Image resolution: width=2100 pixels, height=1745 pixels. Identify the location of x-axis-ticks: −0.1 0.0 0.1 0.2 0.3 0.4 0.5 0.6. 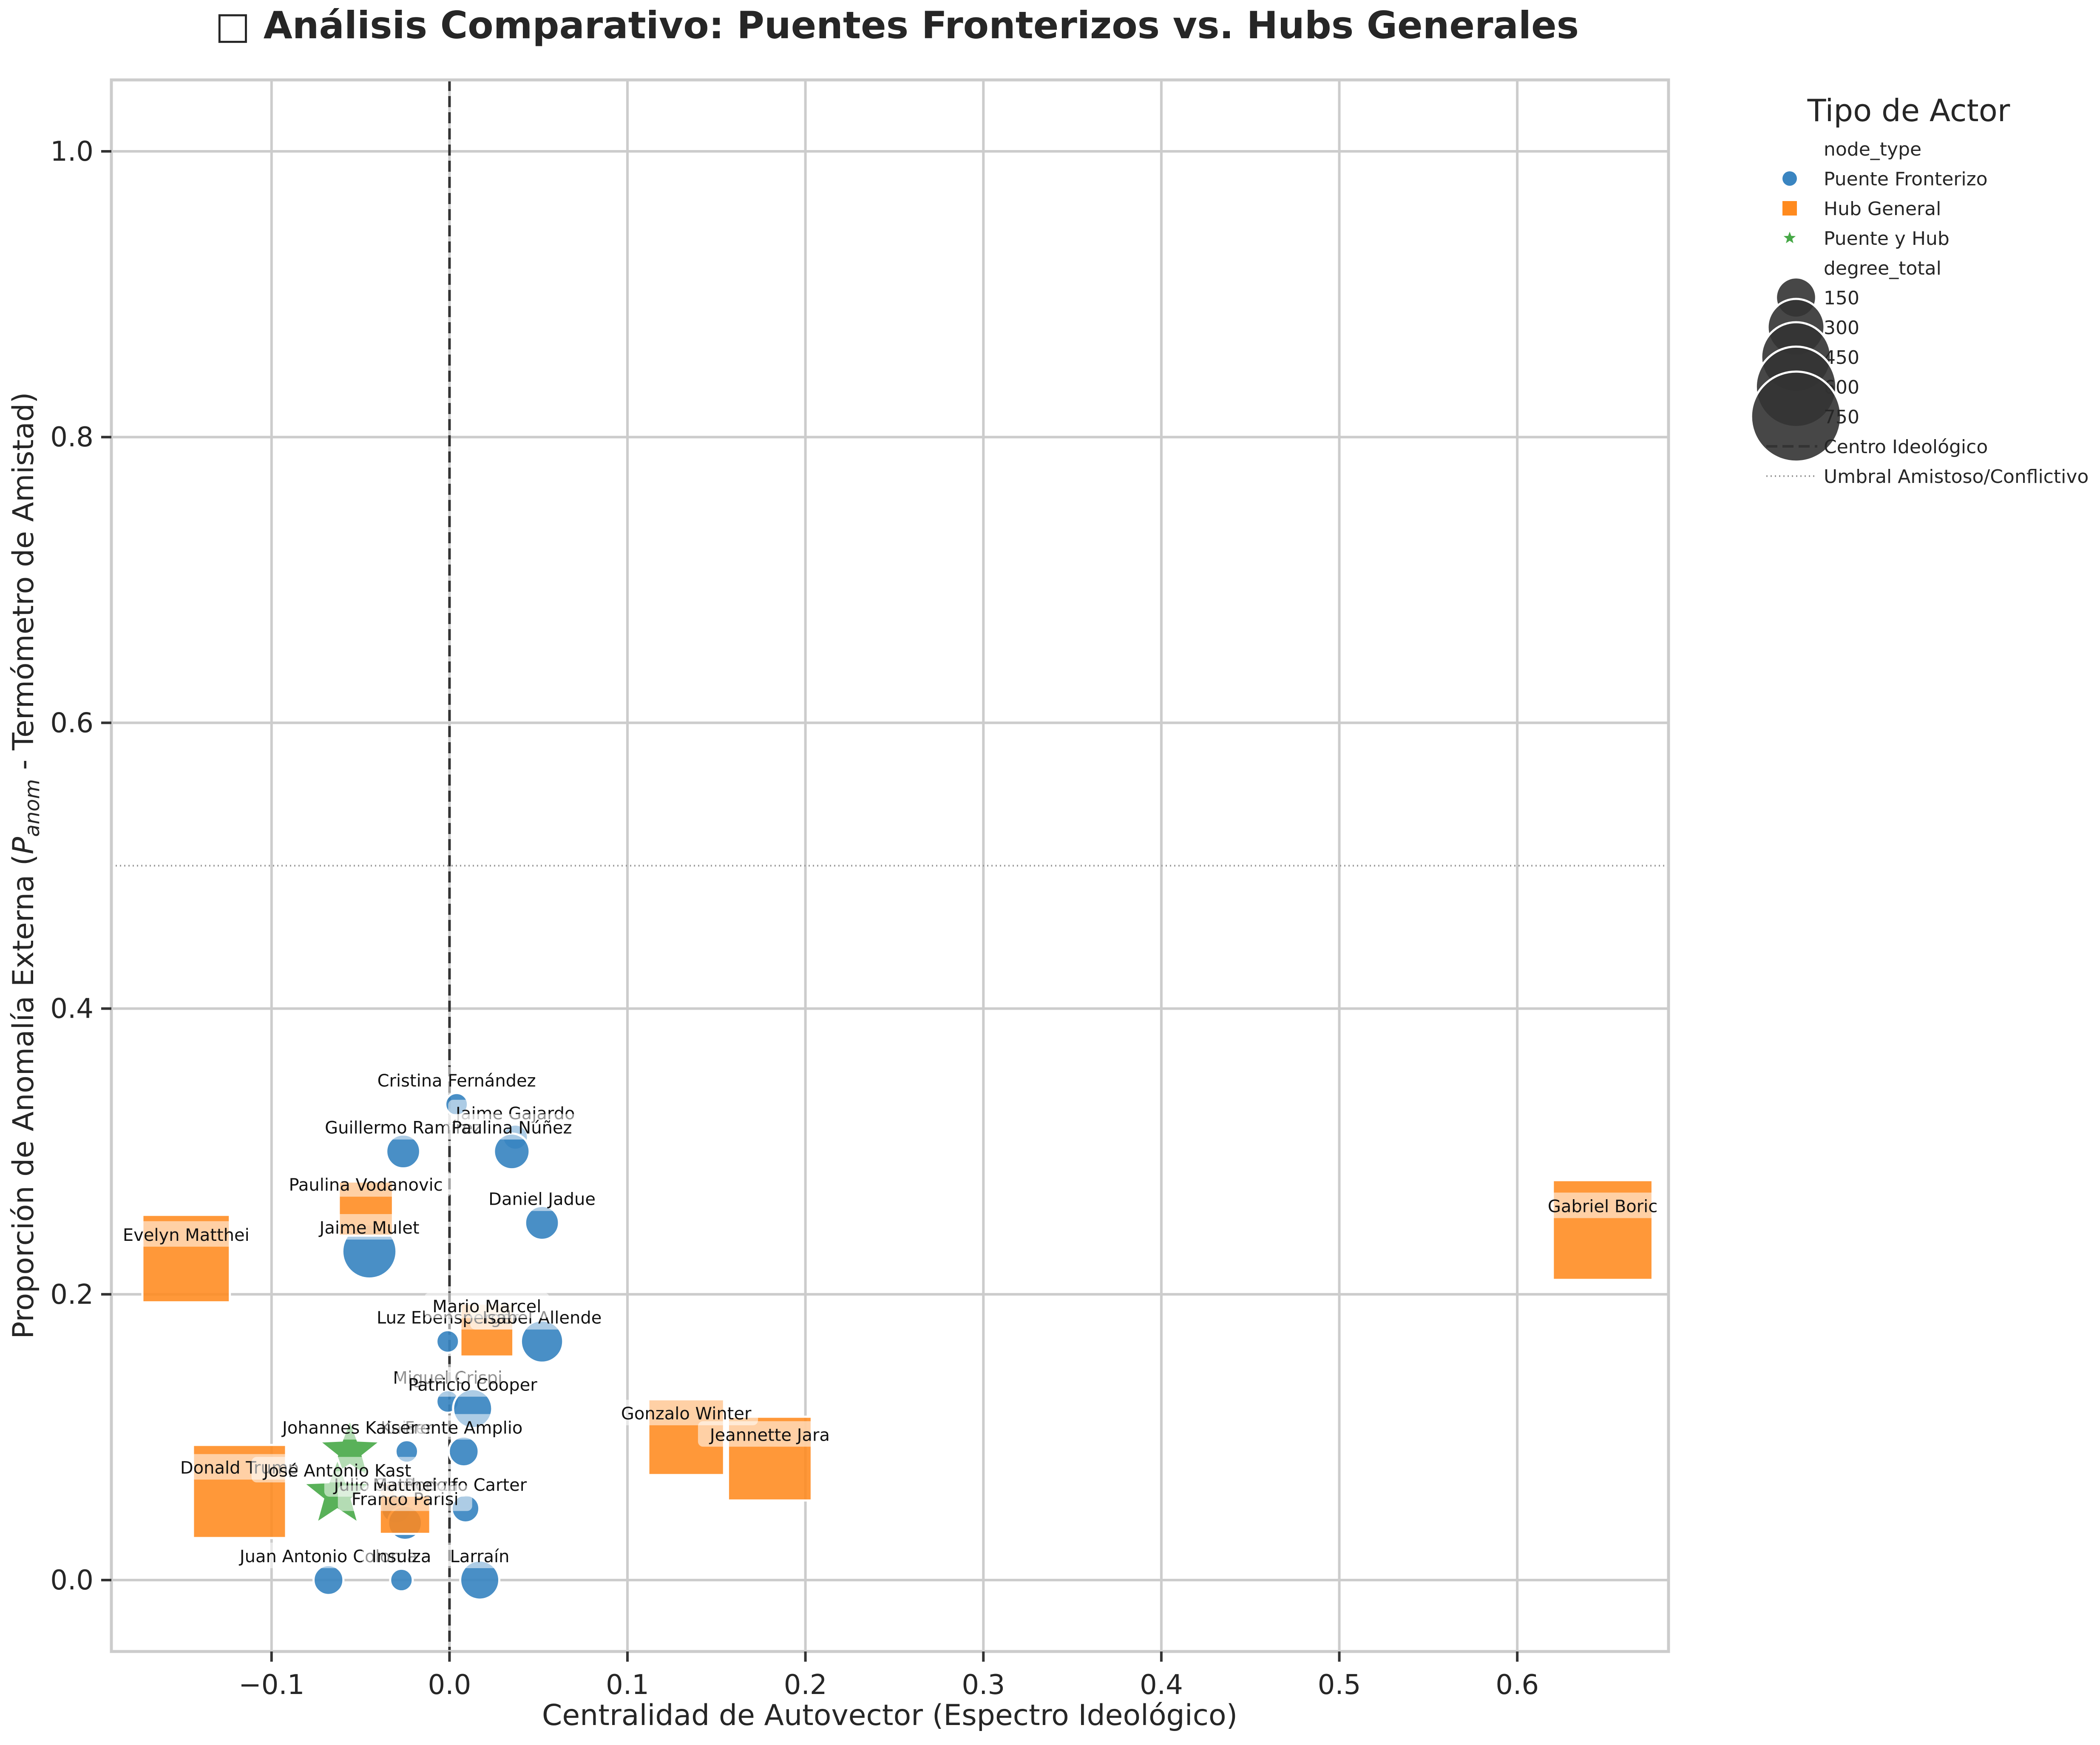
(888, 1676).